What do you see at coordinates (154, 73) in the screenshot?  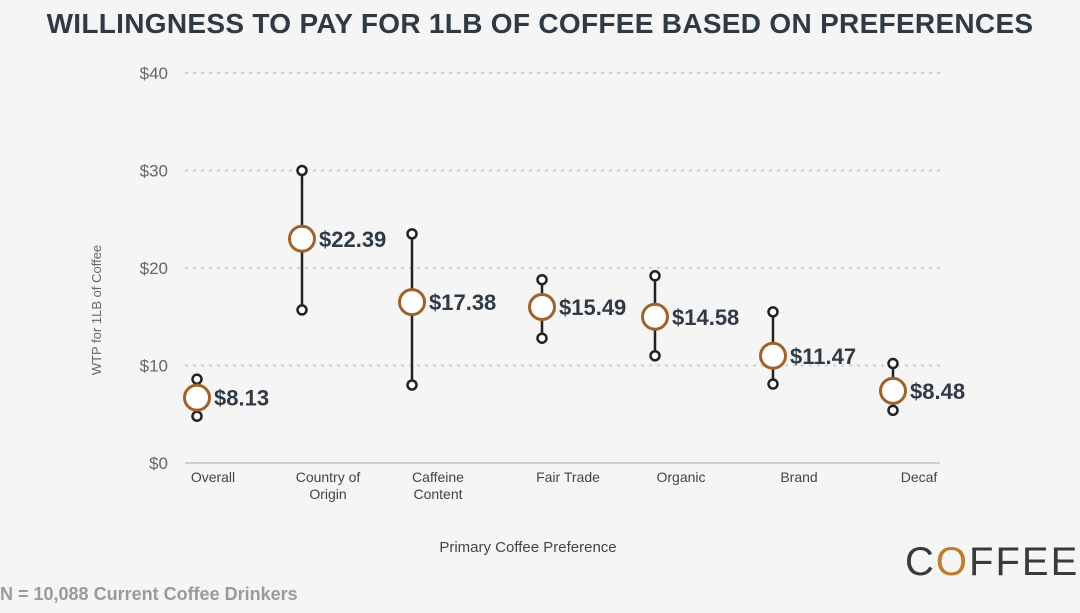 I see `y-tick-label: $40` at bounding box center [154, 73].